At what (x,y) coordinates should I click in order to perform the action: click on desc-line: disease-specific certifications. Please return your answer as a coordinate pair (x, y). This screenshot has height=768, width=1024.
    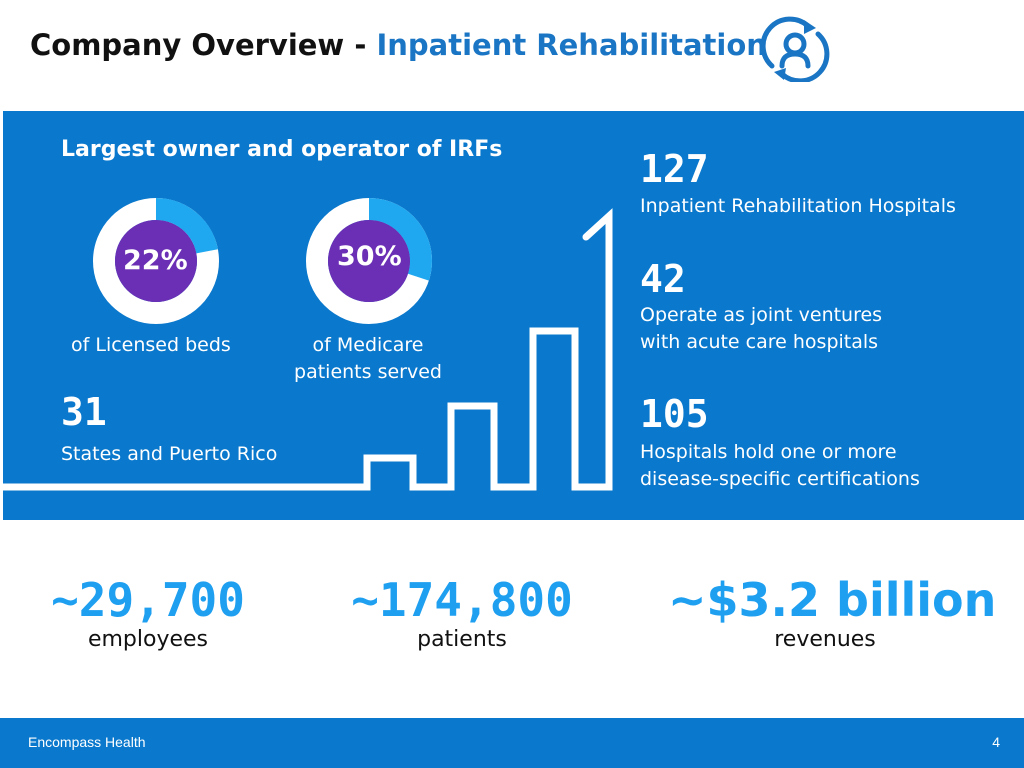
    Looking at the image, I should click on (780, 479).